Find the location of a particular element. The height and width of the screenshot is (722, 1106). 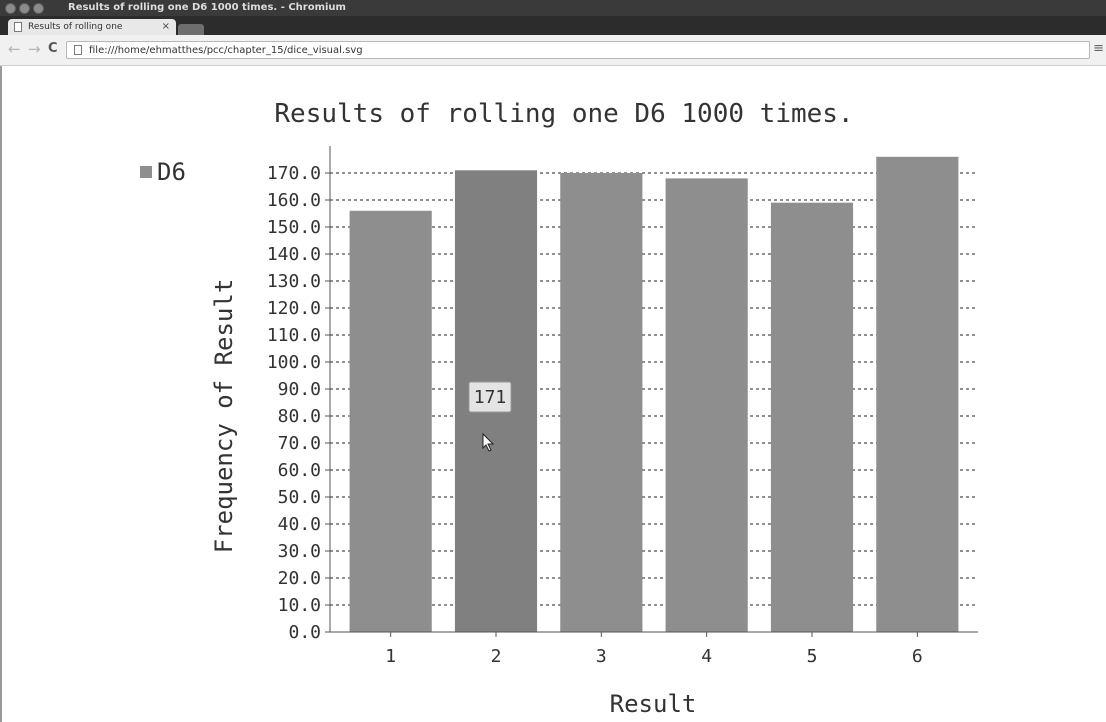

y-tick-label: 130.0 is located at coordinates (294, 281).